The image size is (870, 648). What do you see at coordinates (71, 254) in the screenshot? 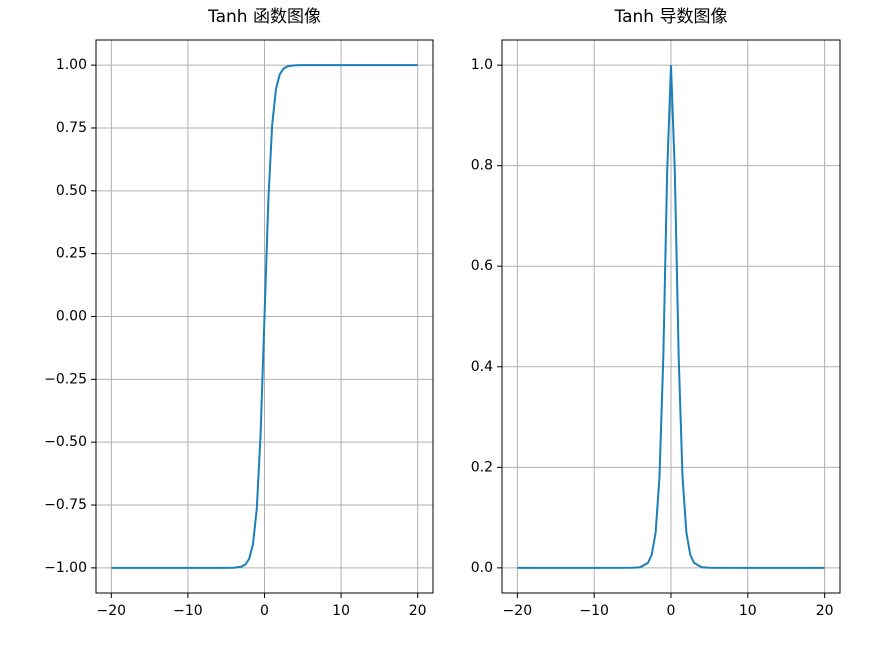
I see `y-tick-label: 0.25` at bounding box center [71, 254].